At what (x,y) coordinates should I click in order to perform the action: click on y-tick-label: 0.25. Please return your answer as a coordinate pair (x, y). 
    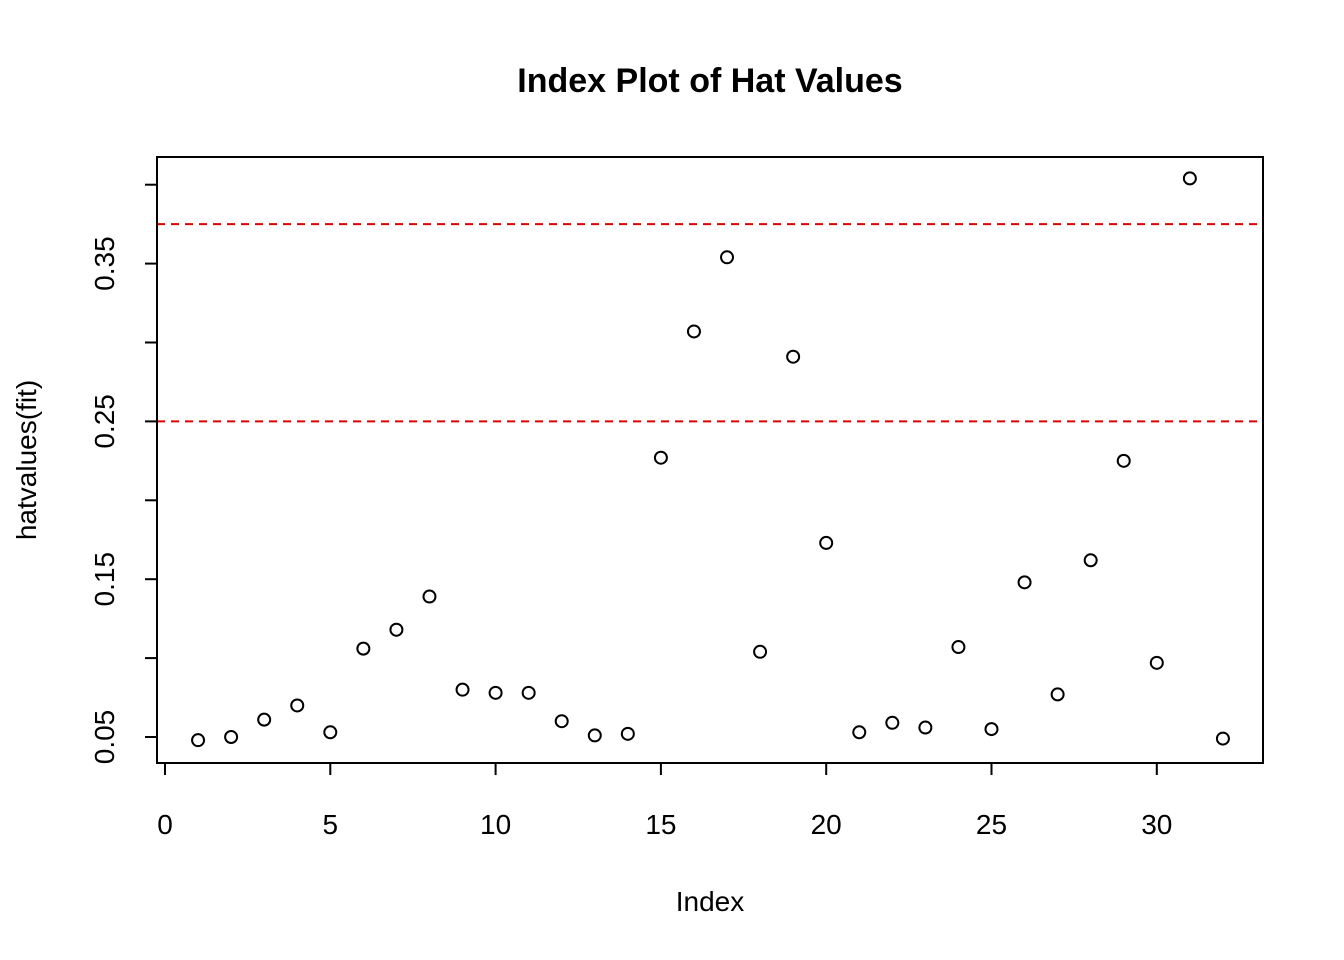
    Looking at the image, I should click on (104, 421).